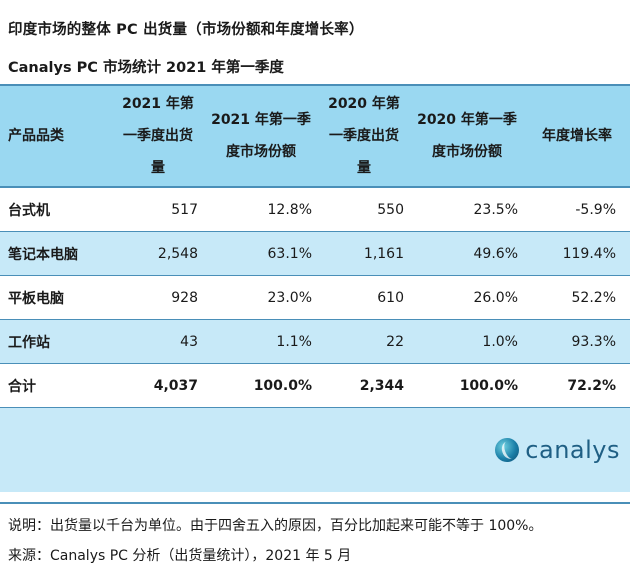 This screenshot has width=630, height=584. What do you see at coordinates (593, 341) in the screenshot?
I see `cell-growth: 93.3%` at bounding box center [593, 341].